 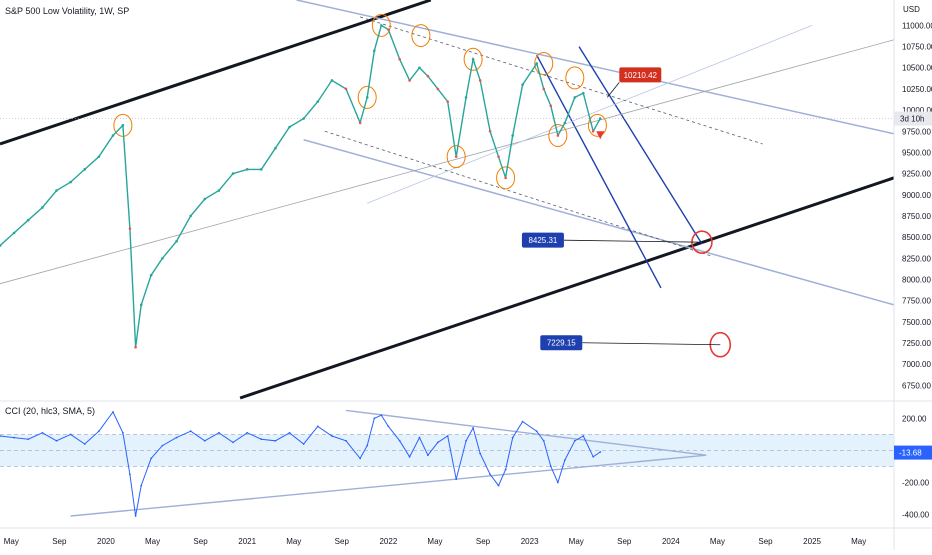 I want to click on time-tick-label: 2023, so click(x=530, y=541).